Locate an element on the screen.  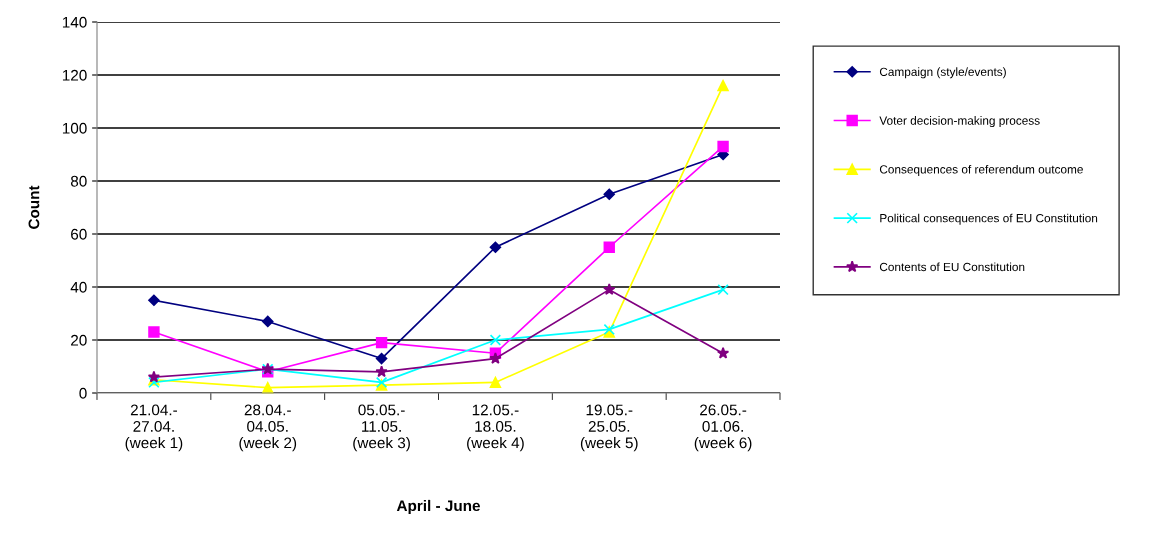
x-tick-label: 26.05.- 01.06. (week 6) is located at coordinates (723, 428).